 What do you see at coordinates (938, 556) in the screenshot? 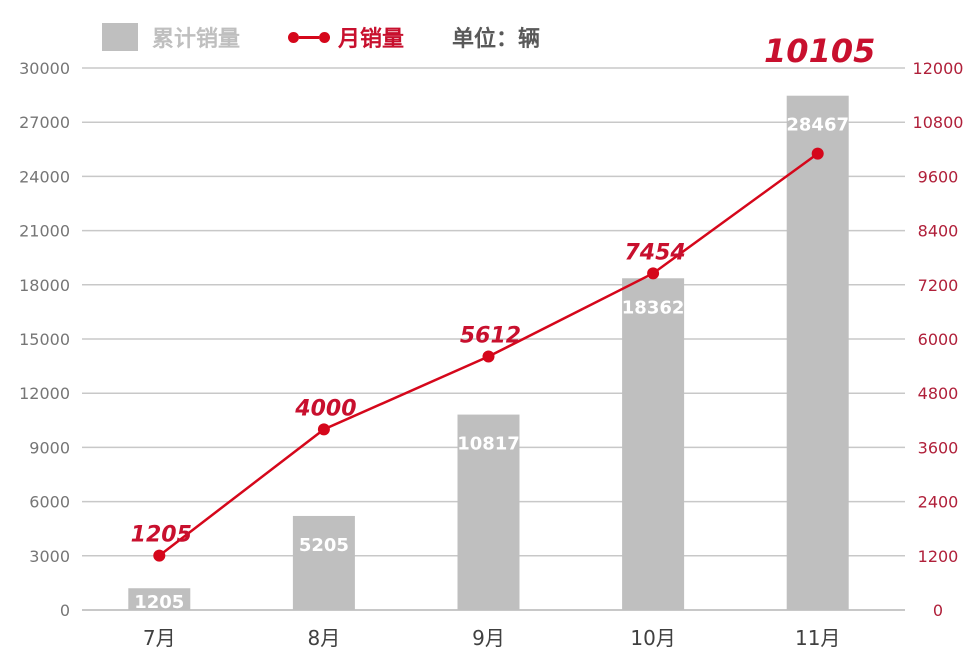
I see `right-axis-tick: 1200` at bounding box center [938, 556].